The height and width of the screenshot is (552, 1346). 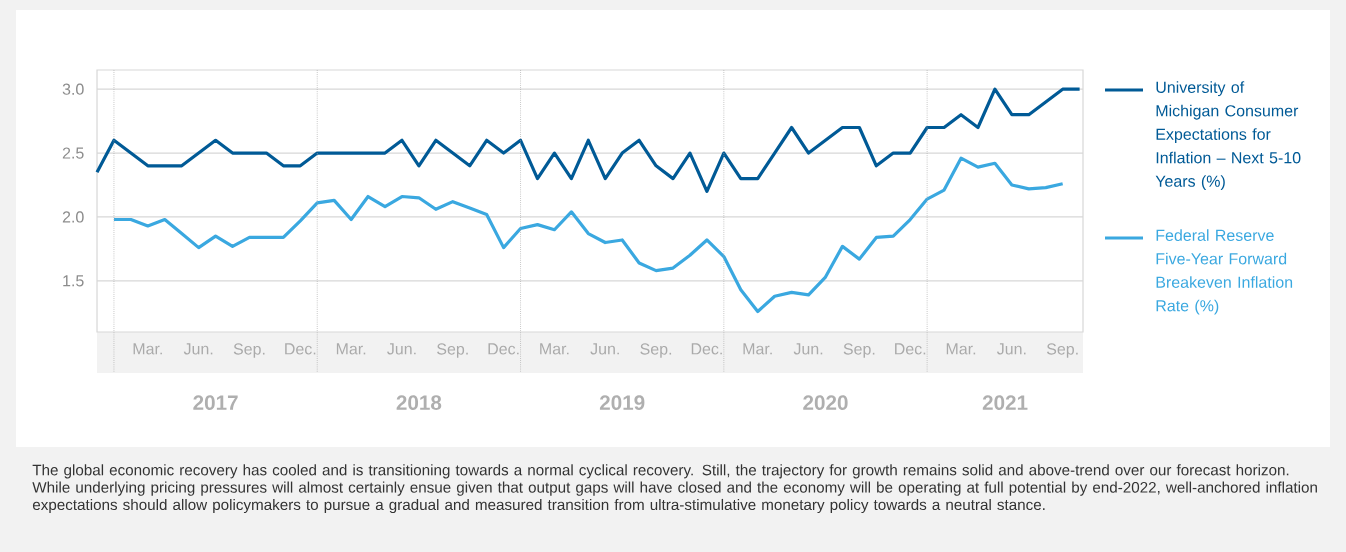 What do you see at coordinates (215, 402) in the screenshot?
I see `text: 2017` at bounding box center [215, 402].